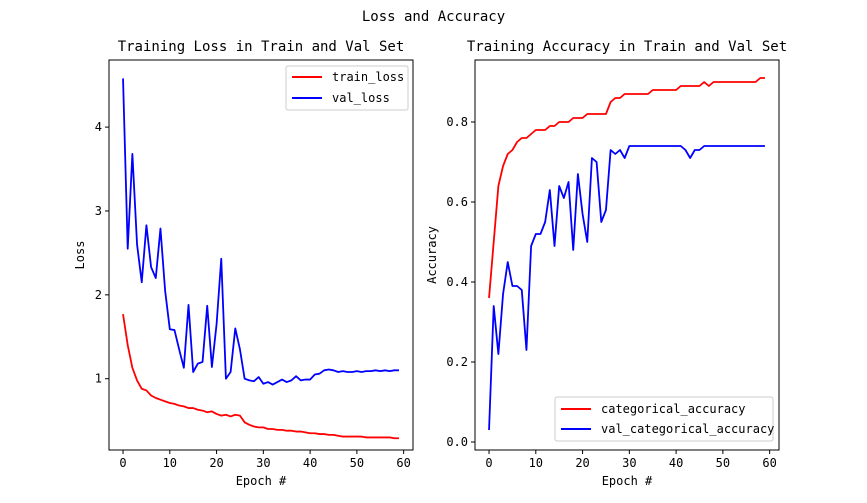 The width and height of the screenshot is (867, 503). What do you see at coordinates (687, 429) in the screenshot?
I see `accuracy-legend-label-val: val_categorical_accuracy` at bounding box center [687, 429].